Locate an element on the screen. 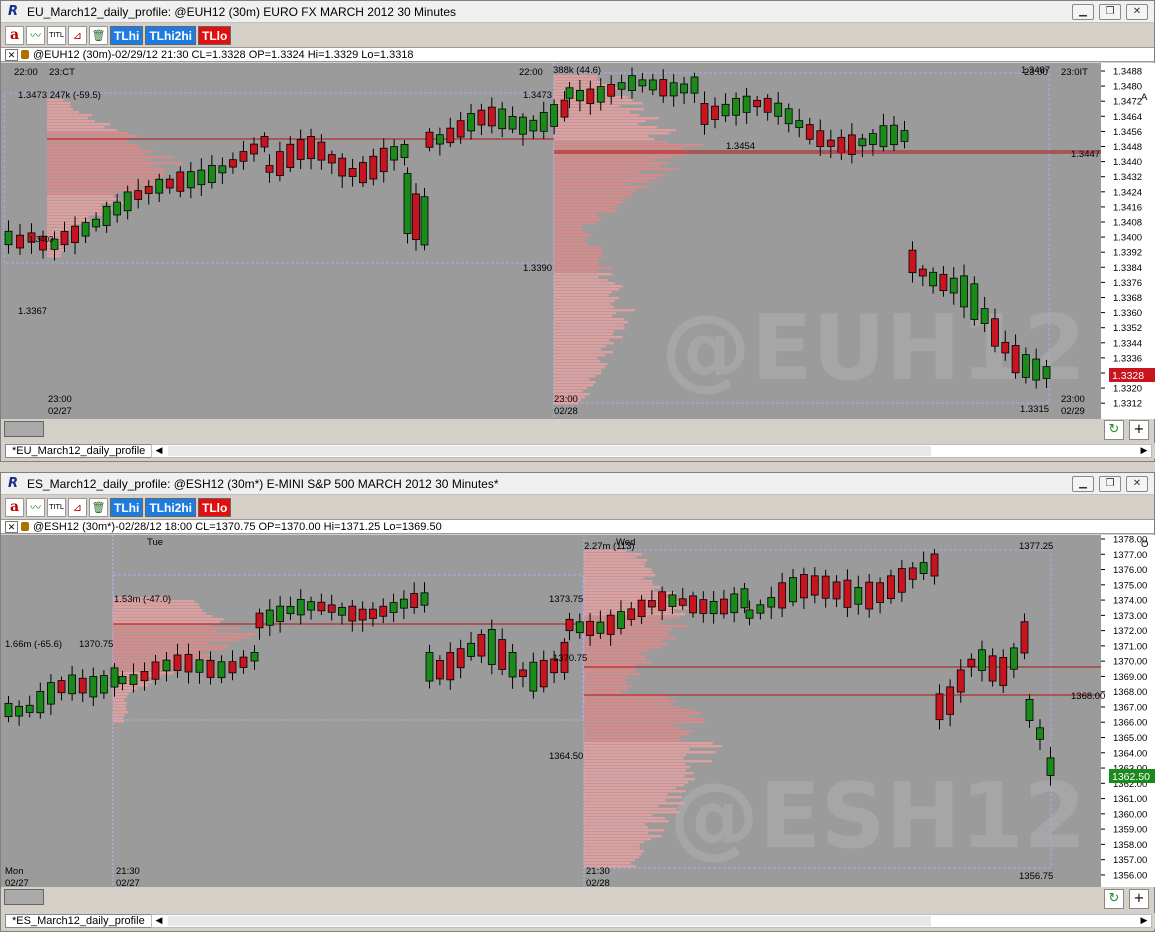  price-tick-label: 1.3384 is located at coordinates (1127, 268).